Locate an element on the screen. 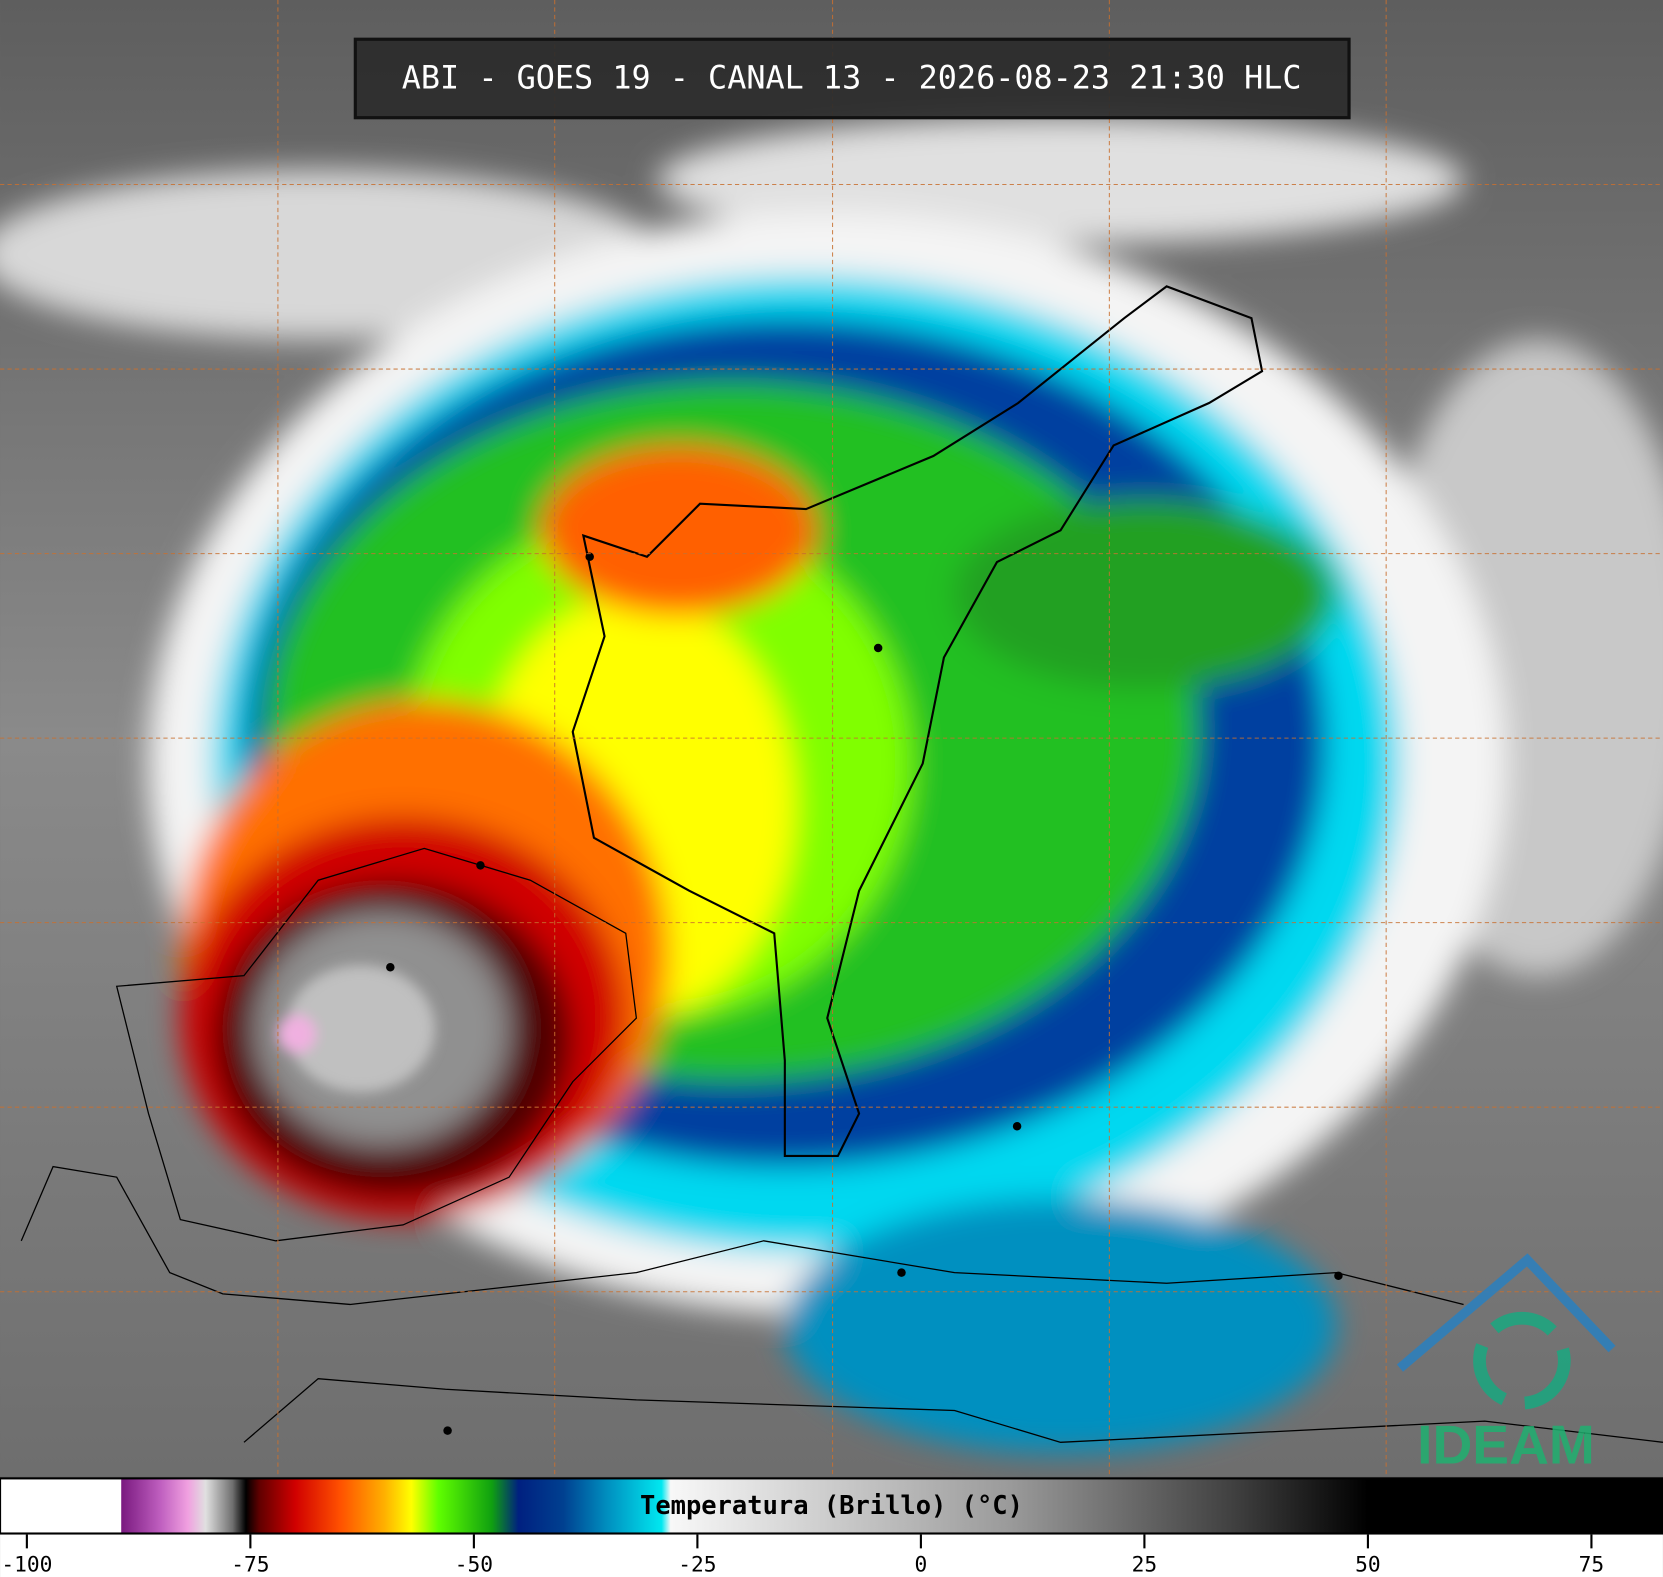 The width and height of the screenshot is (1663, 1577). colorbar-tick-label: 25 is located at coordinates (1145, 1564).